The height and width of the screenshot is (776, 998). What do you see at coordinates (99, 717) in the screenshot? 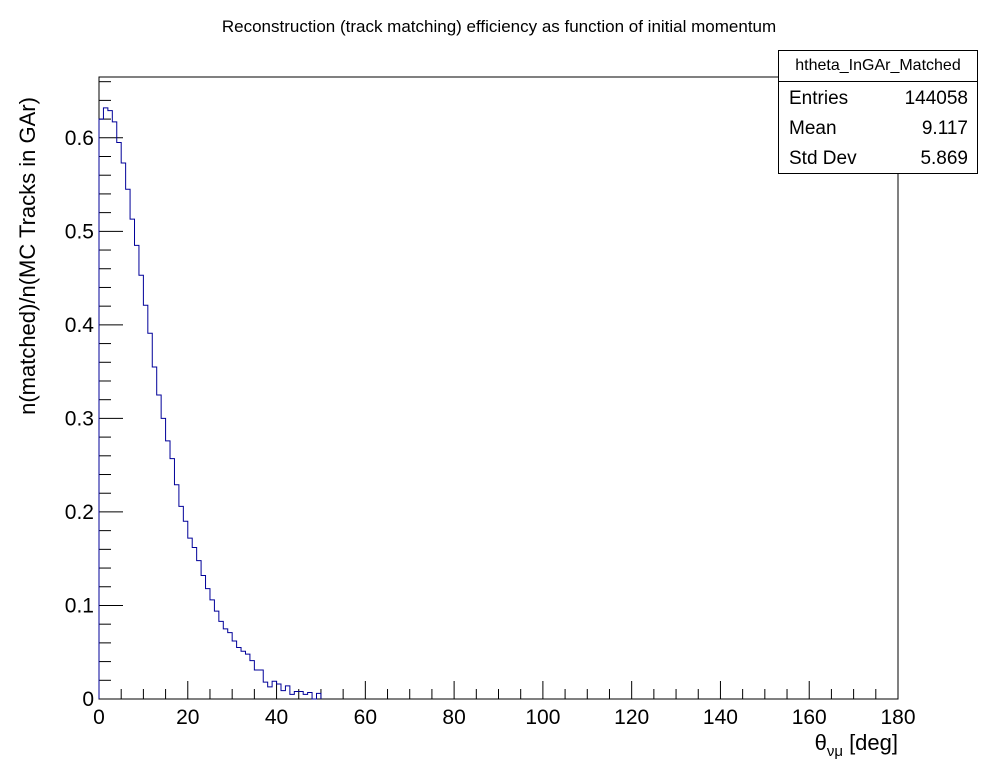
I see `x-tick-label: 0` at bounding box center [99, 717].